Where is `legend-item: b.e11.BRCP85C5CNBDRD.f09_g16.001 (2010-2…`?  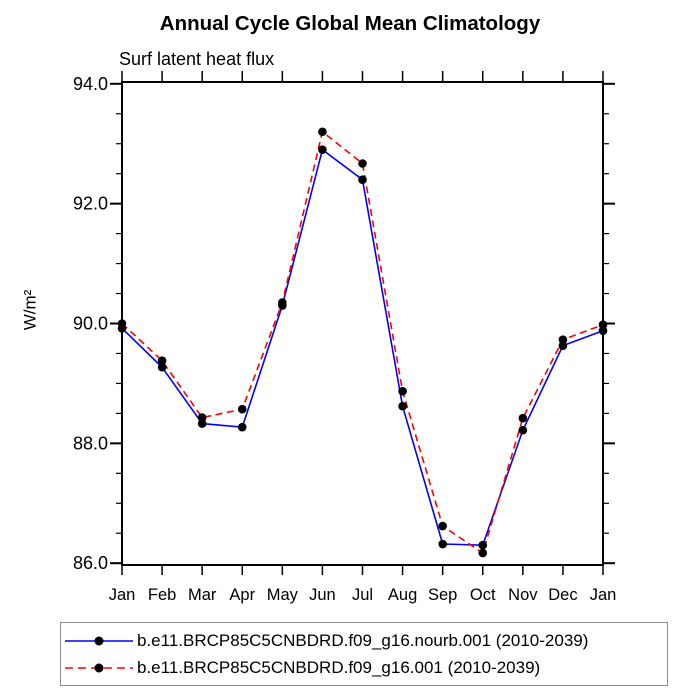 legend-item: b.e11.BRCP85C5CNBDRD.f09_g16.001 (2010-2… is located at coordinates (365, 667).